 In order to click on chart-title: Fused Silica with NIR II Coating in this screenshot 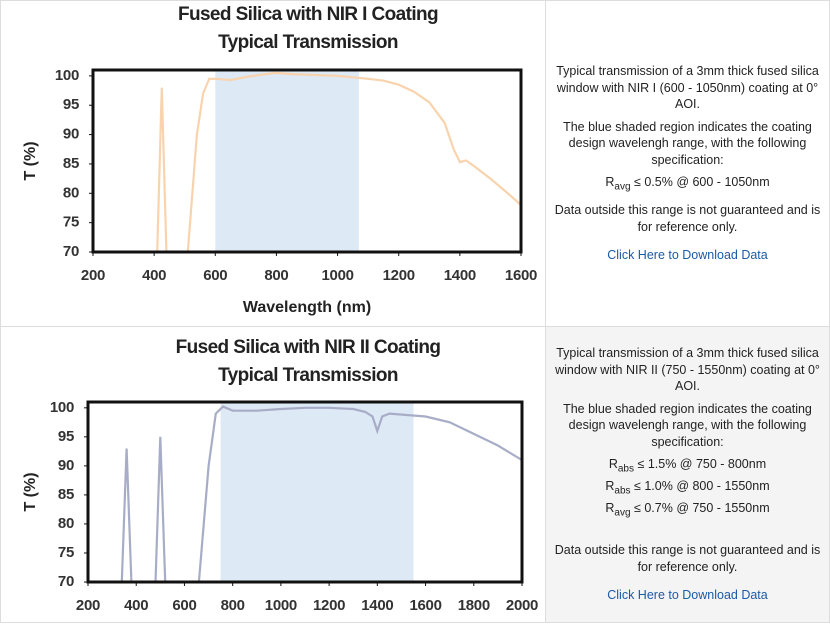, I will do `click(308, 347)`.